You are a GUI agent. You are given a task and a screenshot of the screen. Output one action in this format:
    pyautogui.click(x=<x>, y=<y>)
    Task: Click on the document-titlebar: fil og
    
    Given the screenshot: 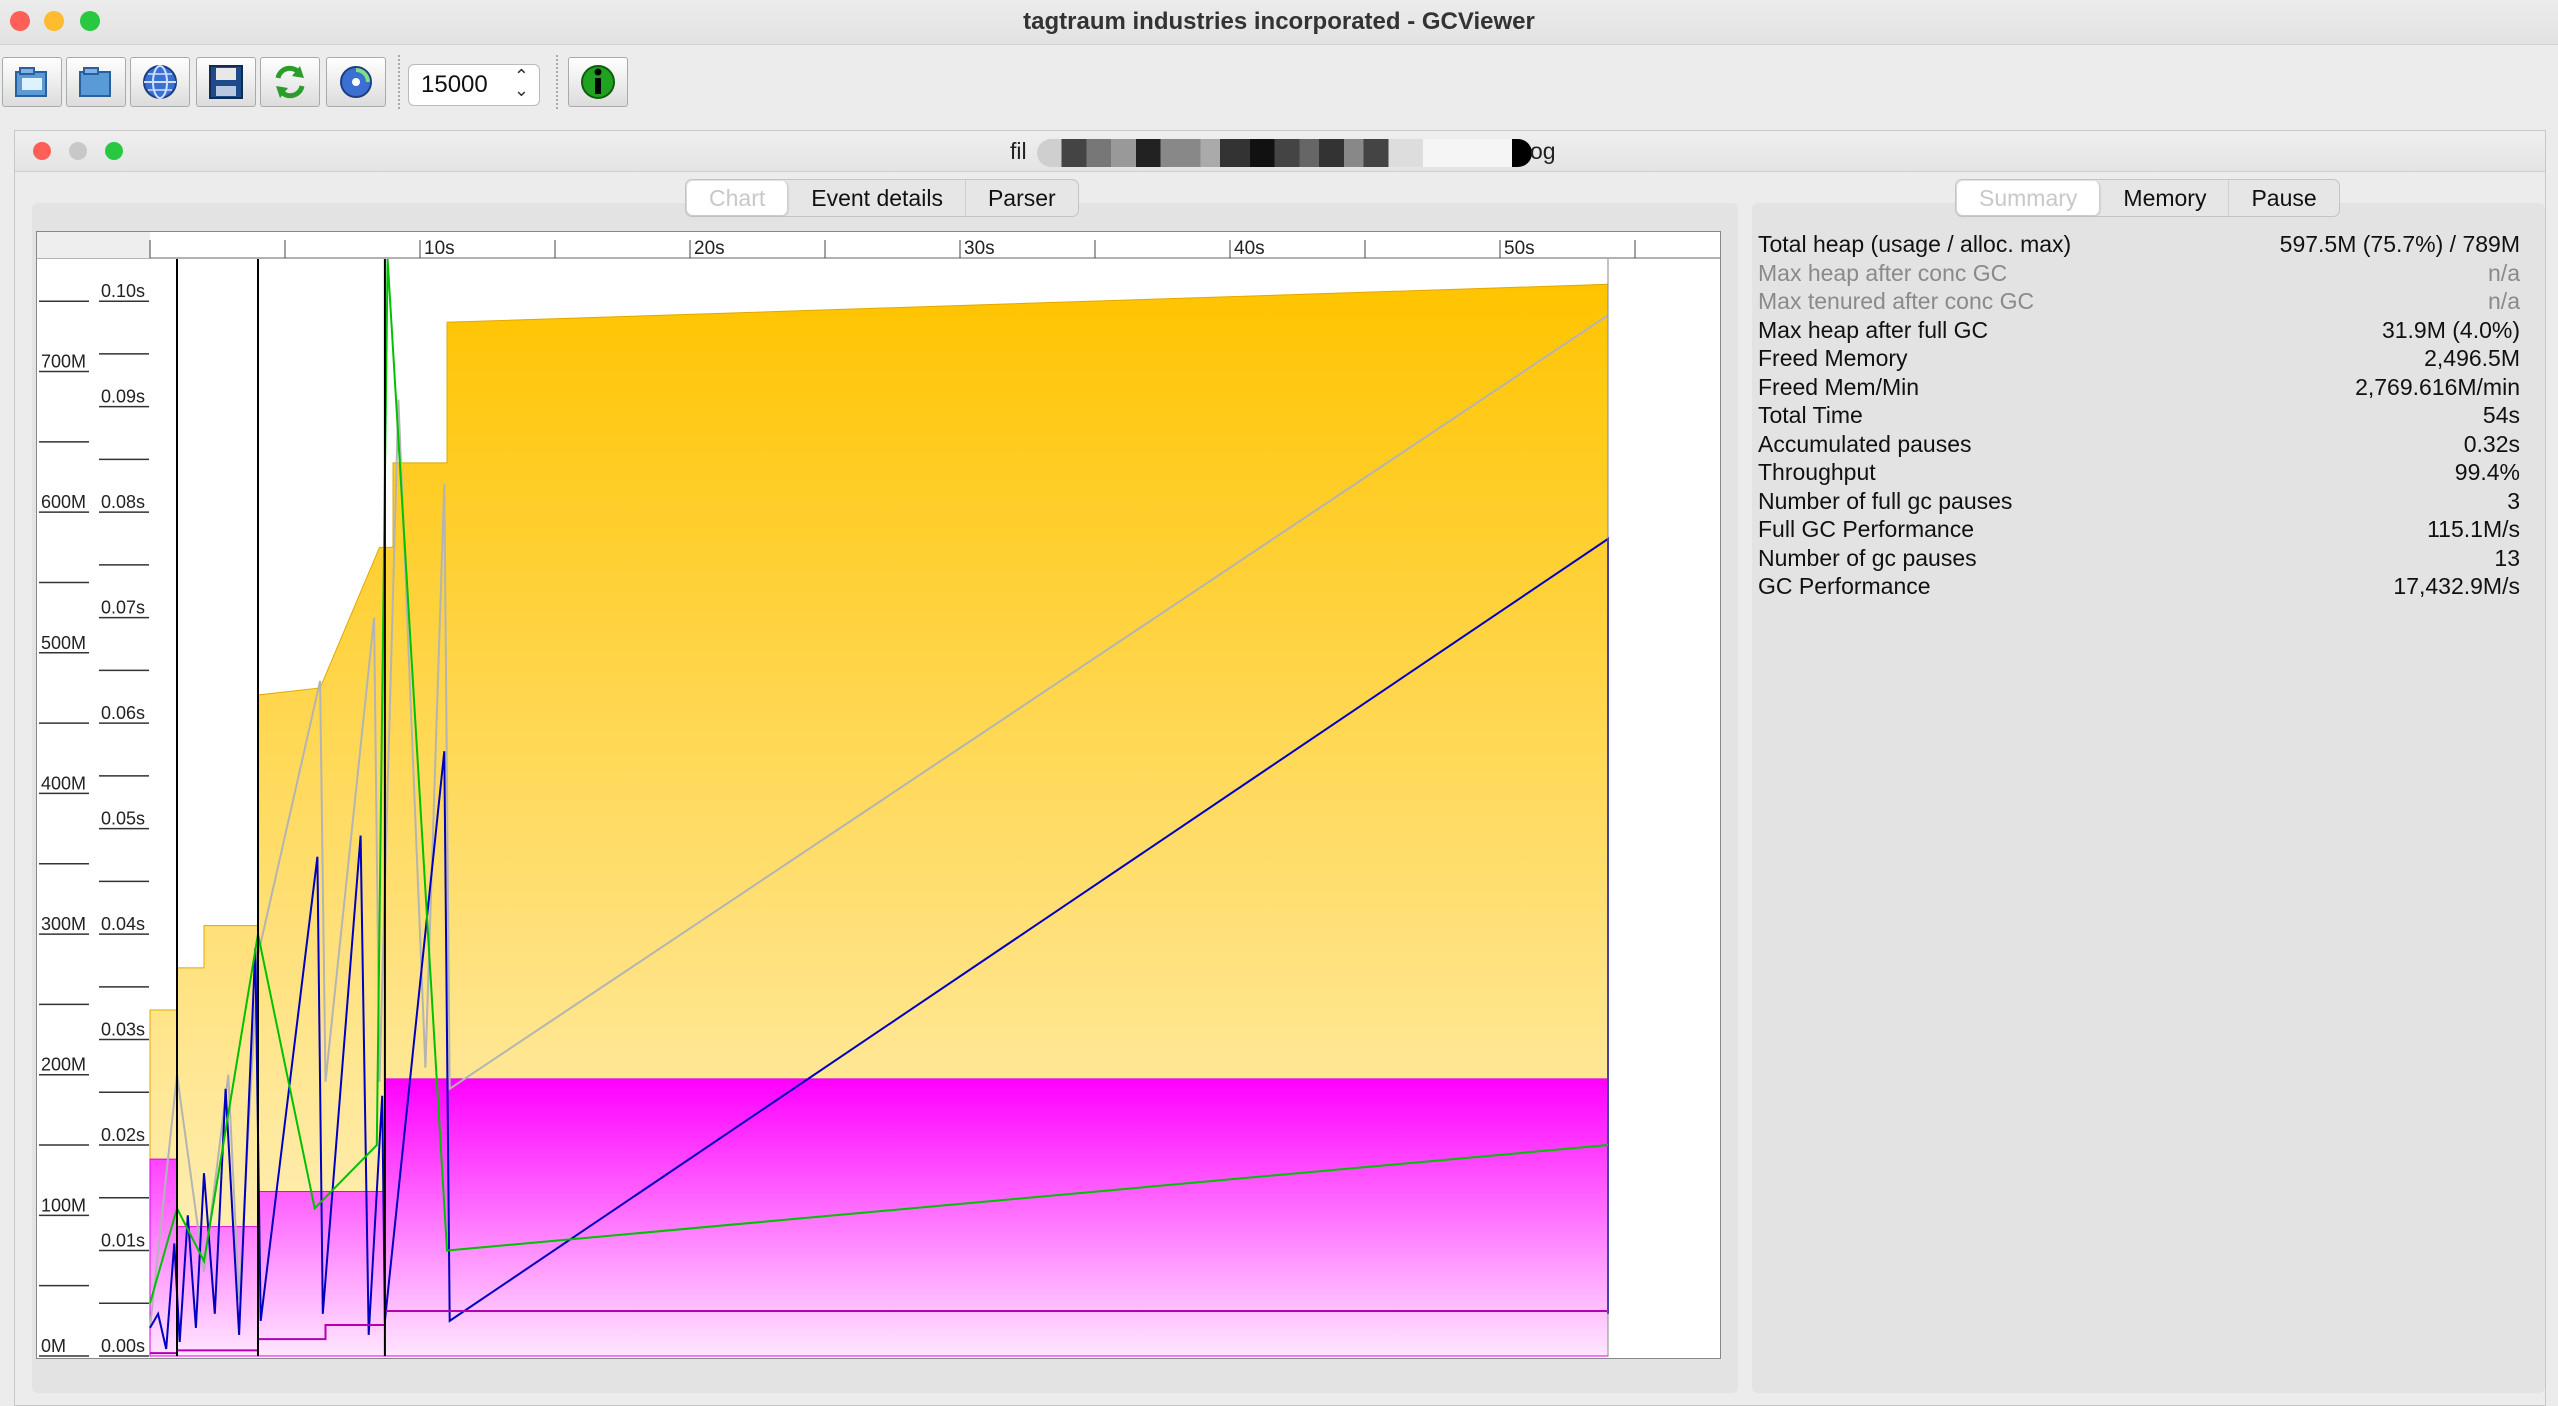 What is the action you would take?
    pyautogui.click(x=1280, y=151)
    